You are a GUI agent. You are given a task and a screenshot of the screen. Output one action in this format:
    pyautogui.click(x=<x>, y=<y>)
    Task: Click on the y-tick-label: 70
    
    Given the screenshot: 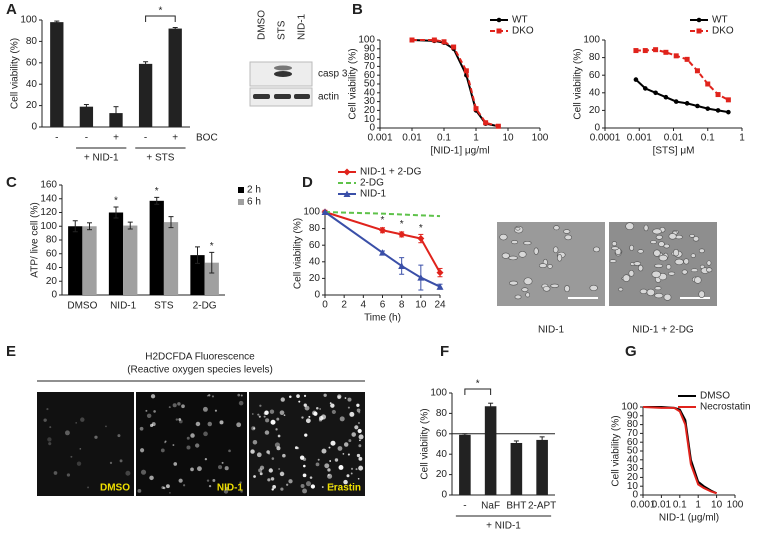 What is the action you would take?
    pyautogui.click(x=633, y=433)
    